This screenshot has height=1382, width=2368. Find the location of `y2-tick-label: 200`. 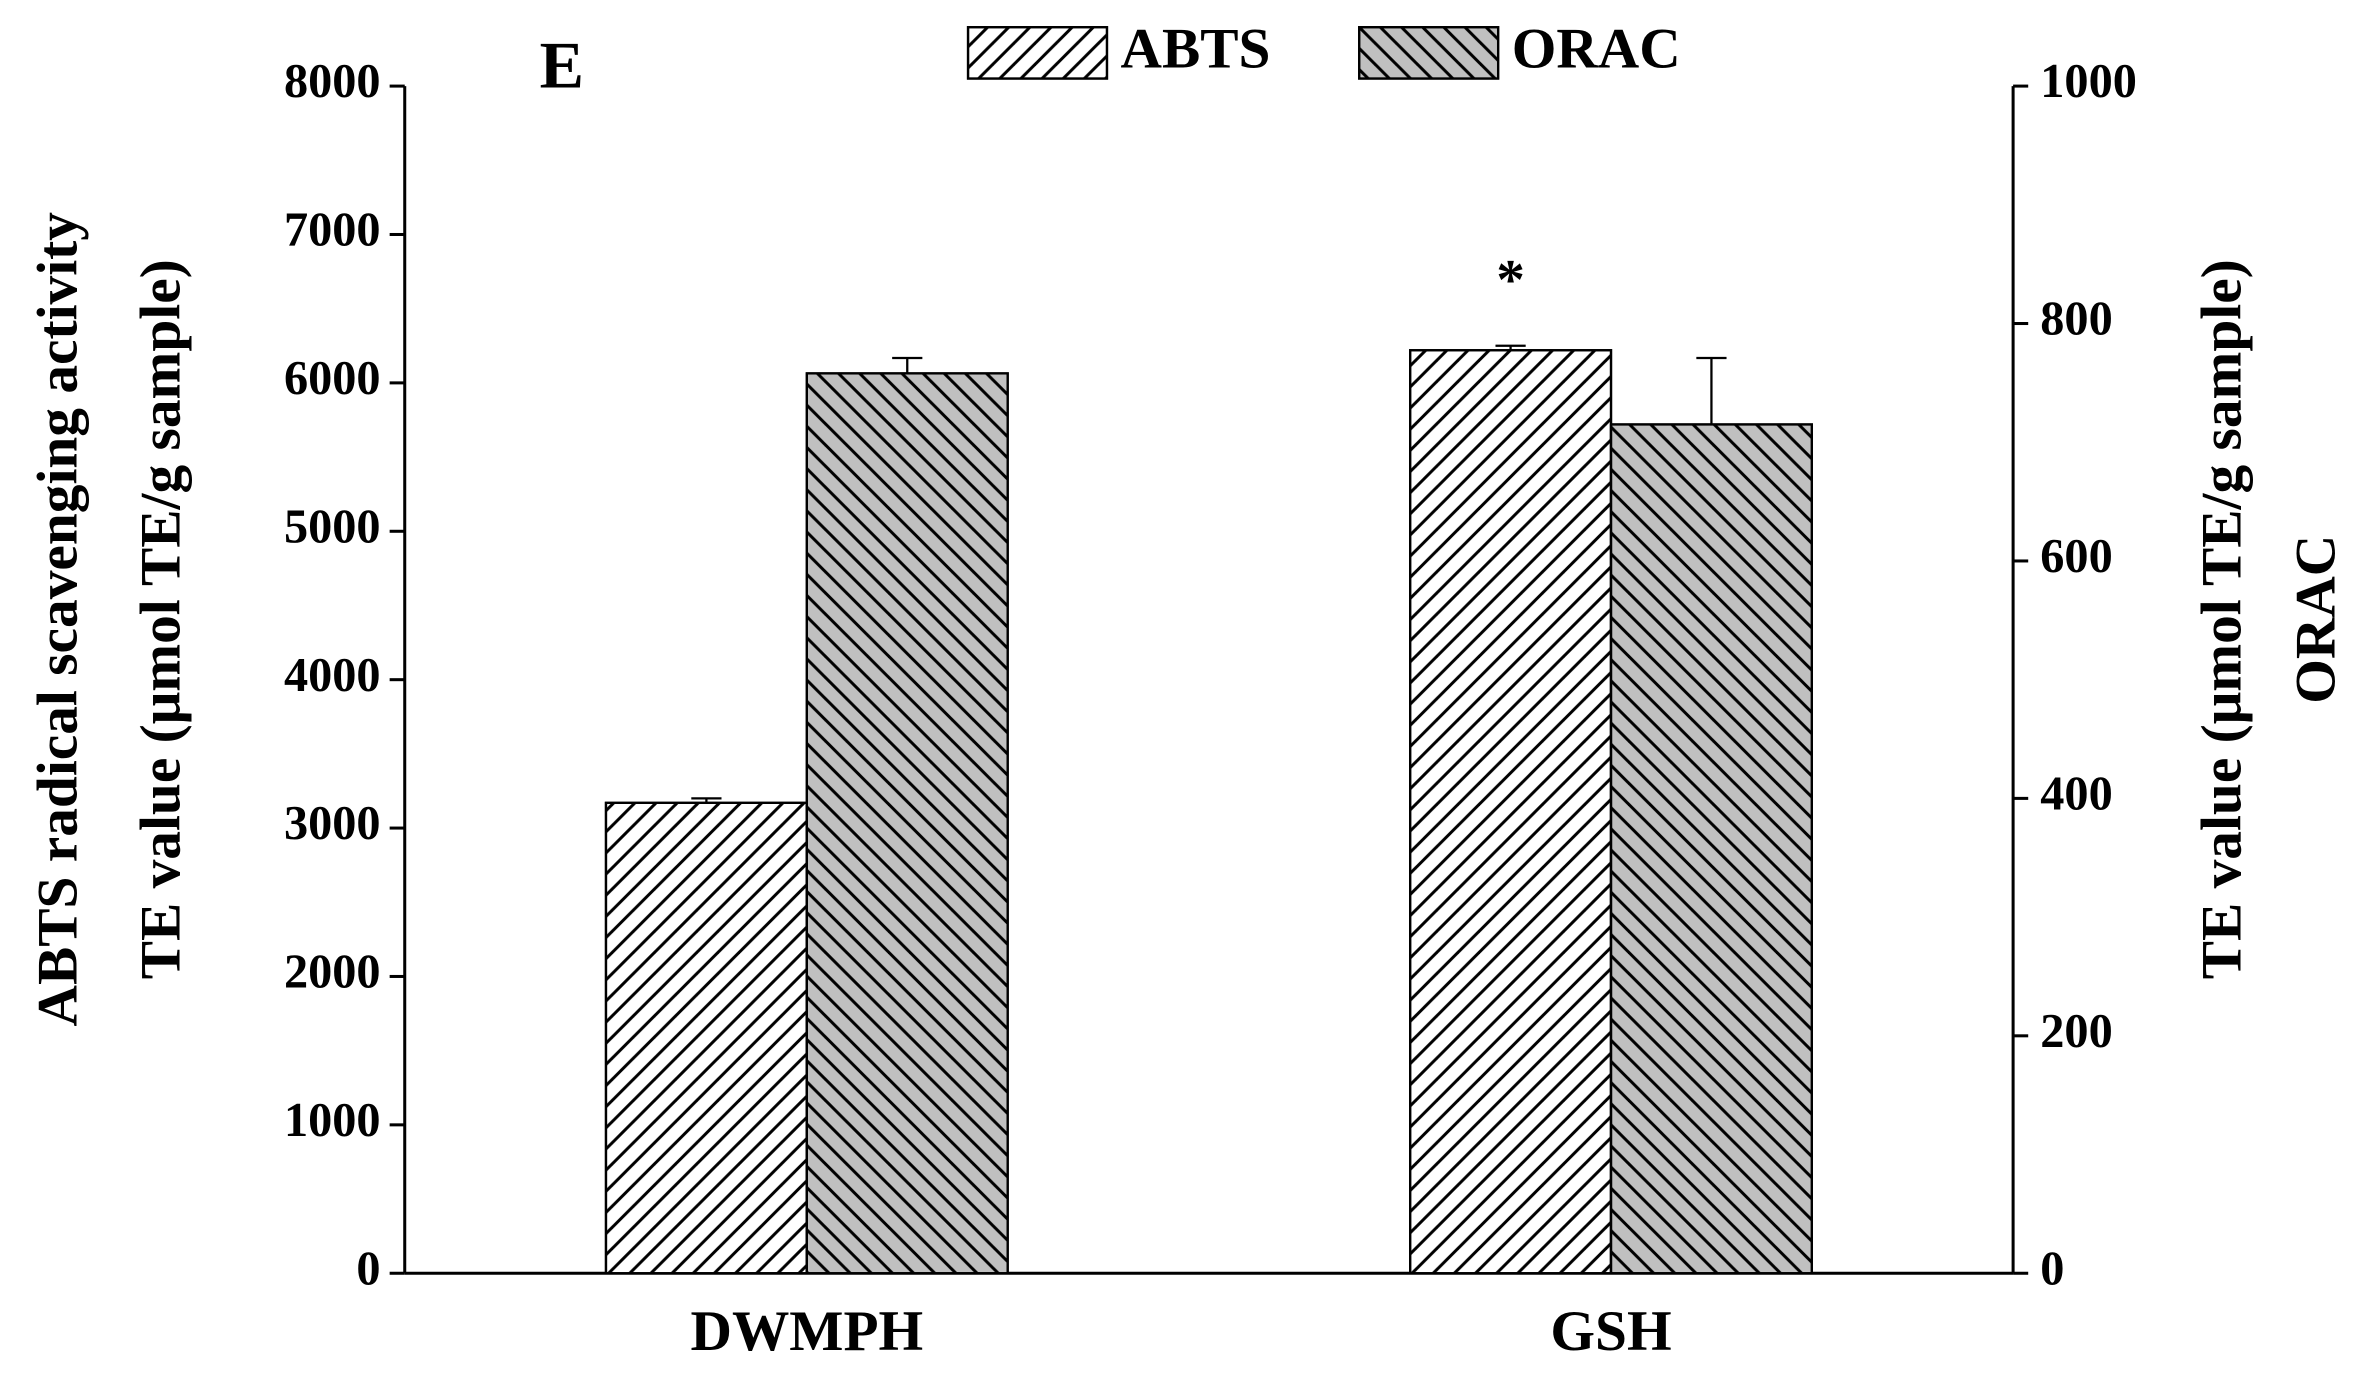

y2-tick-label: 200 is located at coordinates (2076, 1031).